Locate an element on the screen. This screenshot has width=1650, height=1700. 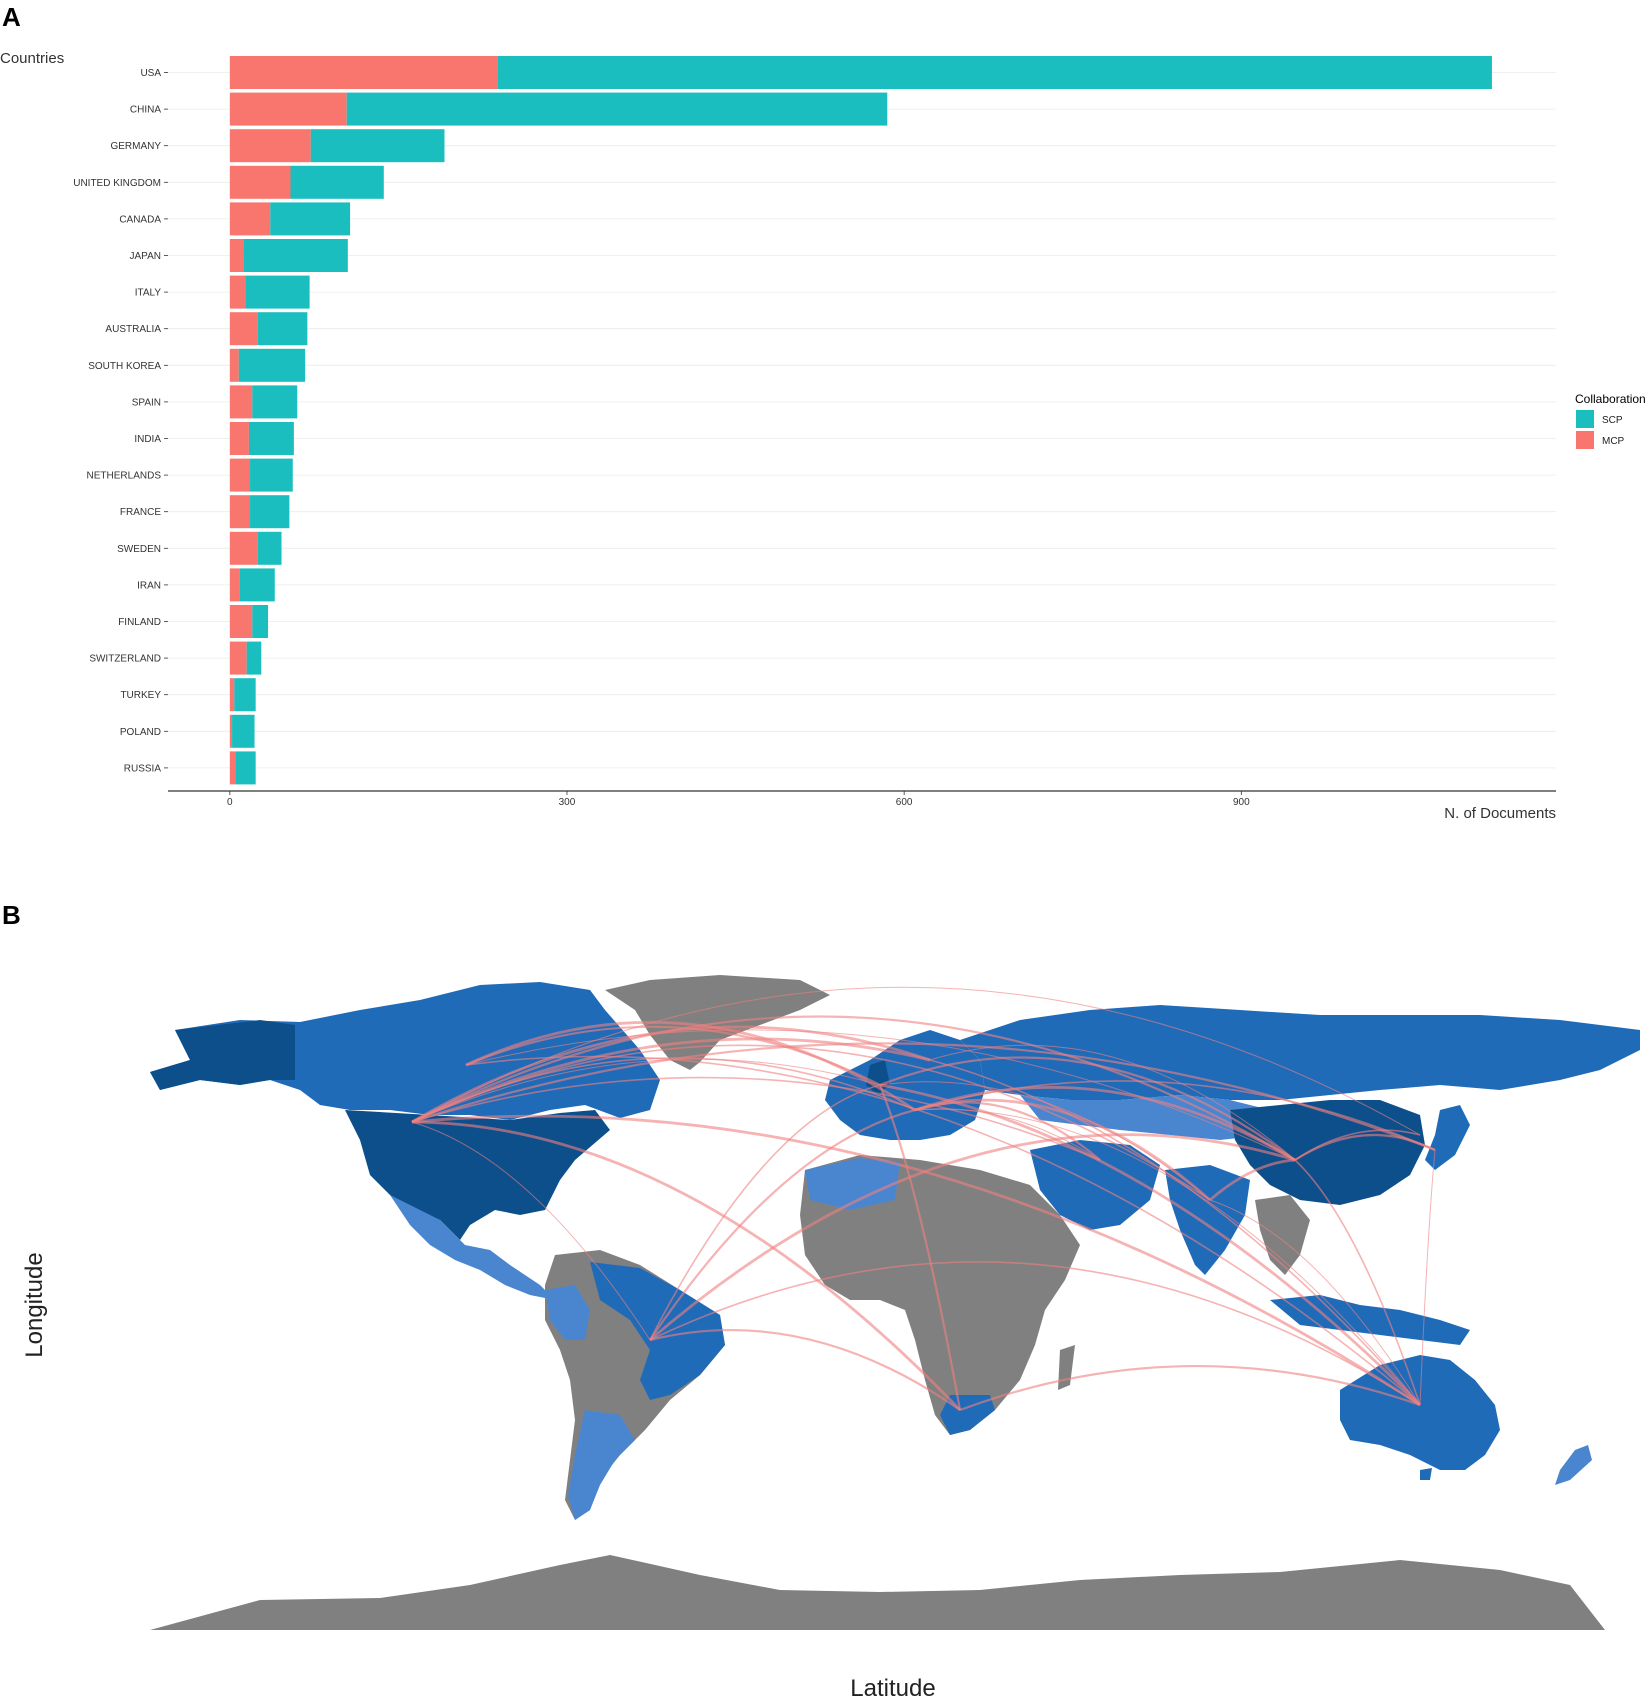
bar-scp-poland is located at coordinates (243, 731).